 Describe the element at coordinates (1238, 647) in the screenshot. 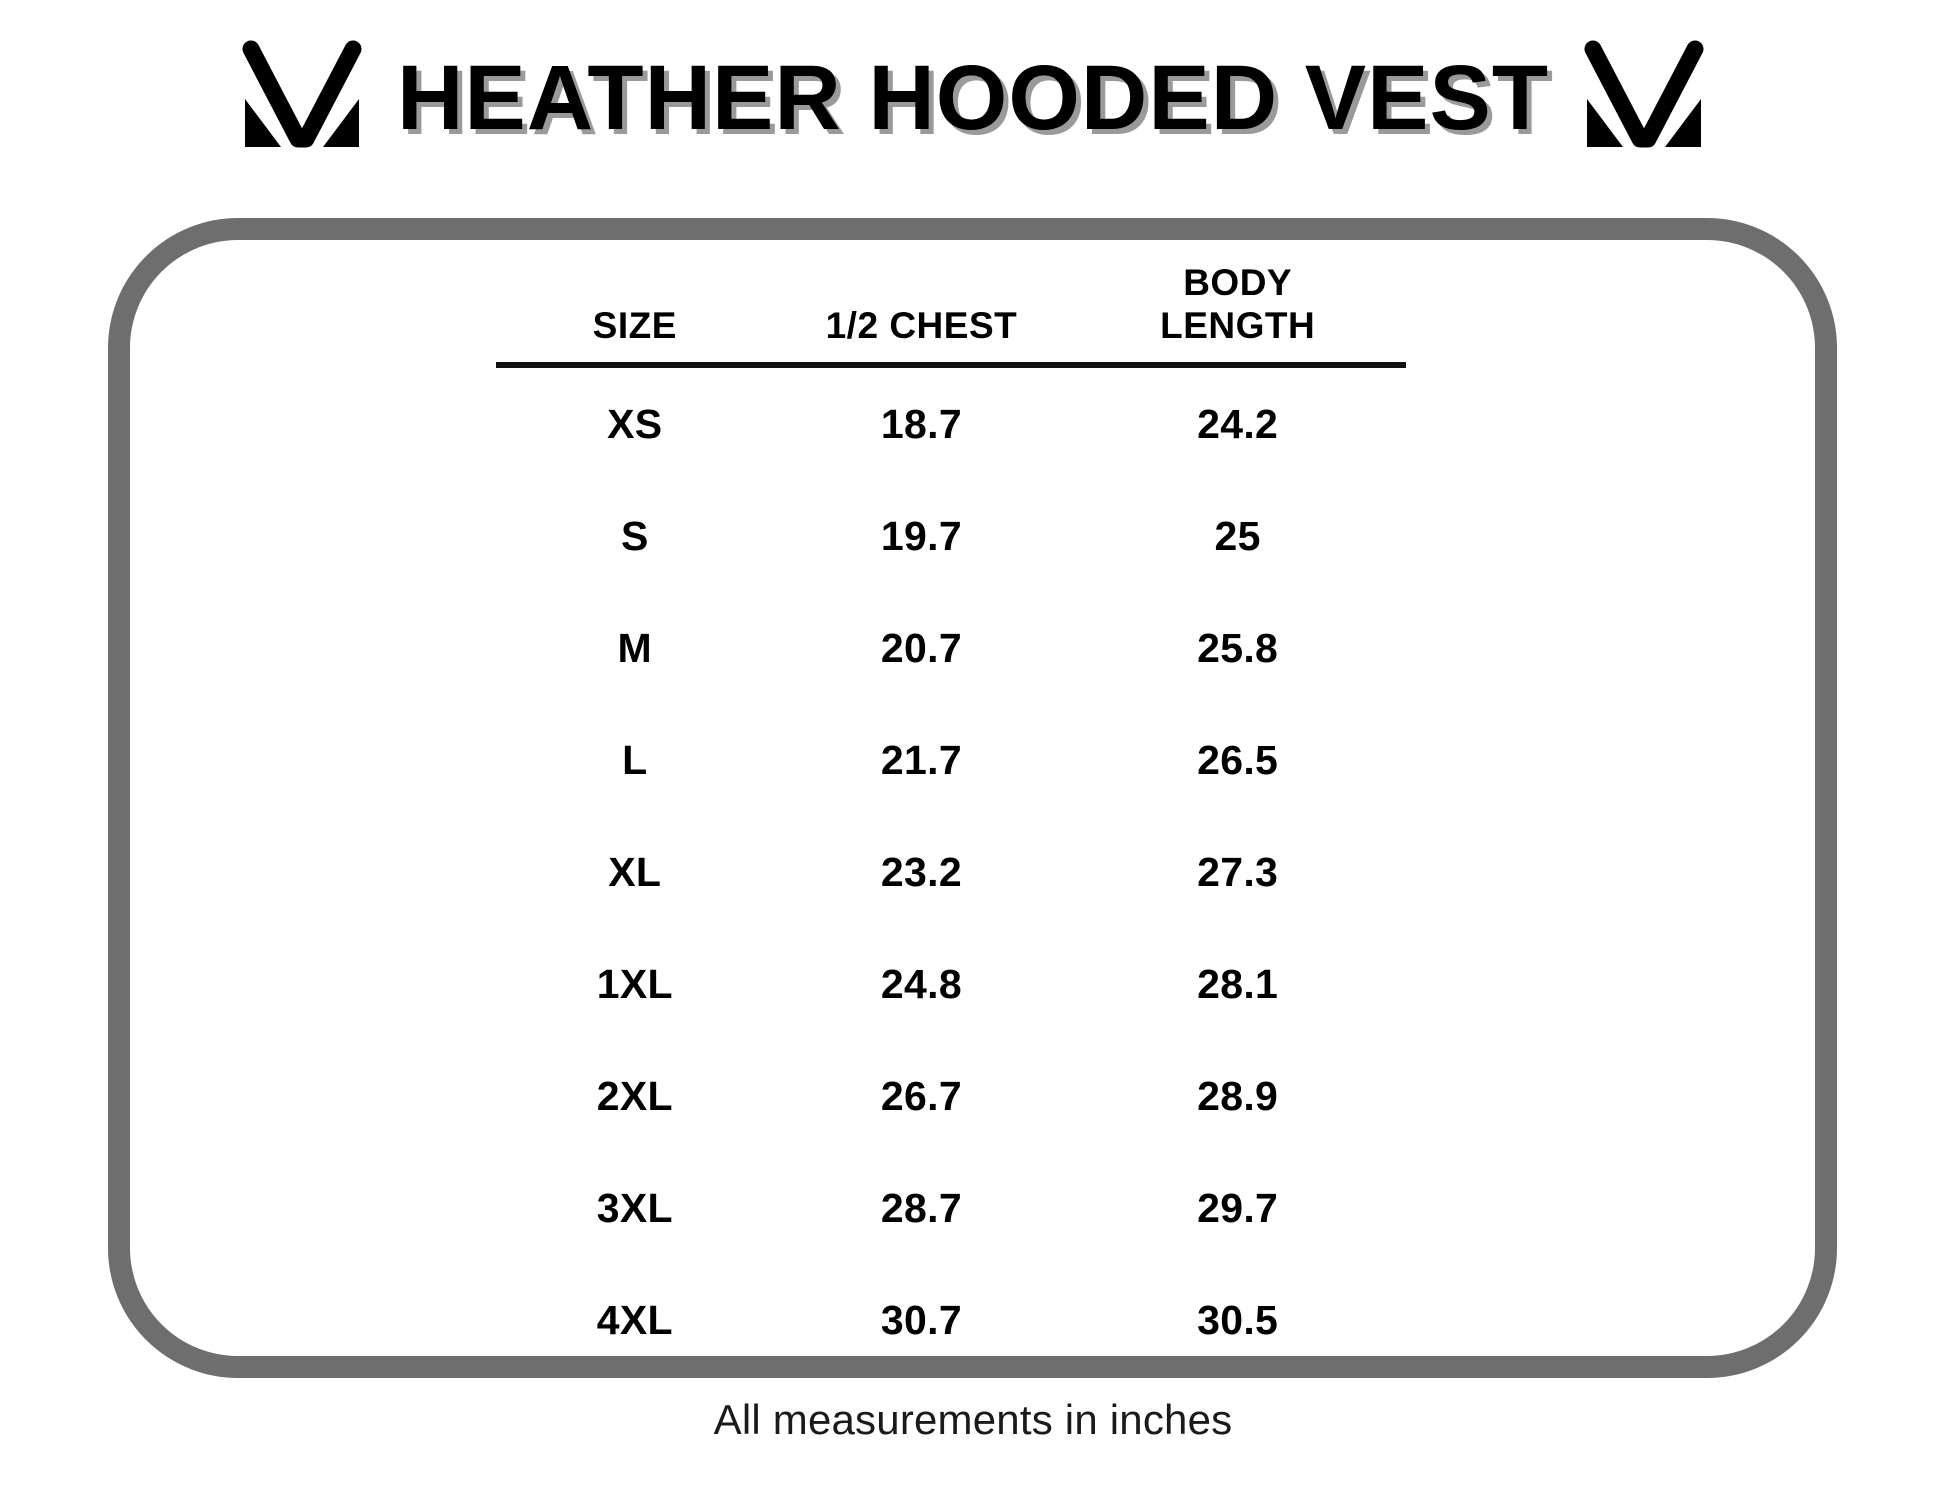

I see `cell-length: 25.8` at that location.